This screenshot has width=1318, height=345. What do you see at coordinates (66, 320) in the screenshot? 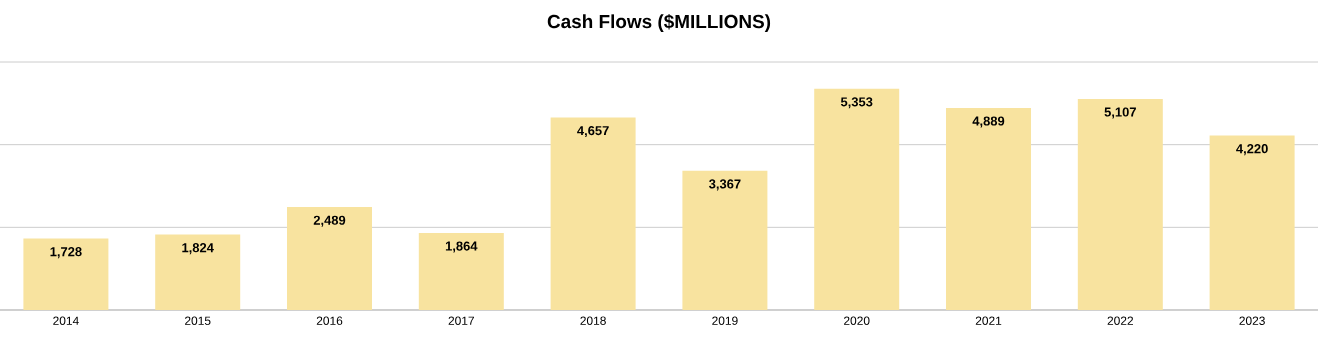
I see `x-tick-label: 2014` at bounding box center [66, 320].